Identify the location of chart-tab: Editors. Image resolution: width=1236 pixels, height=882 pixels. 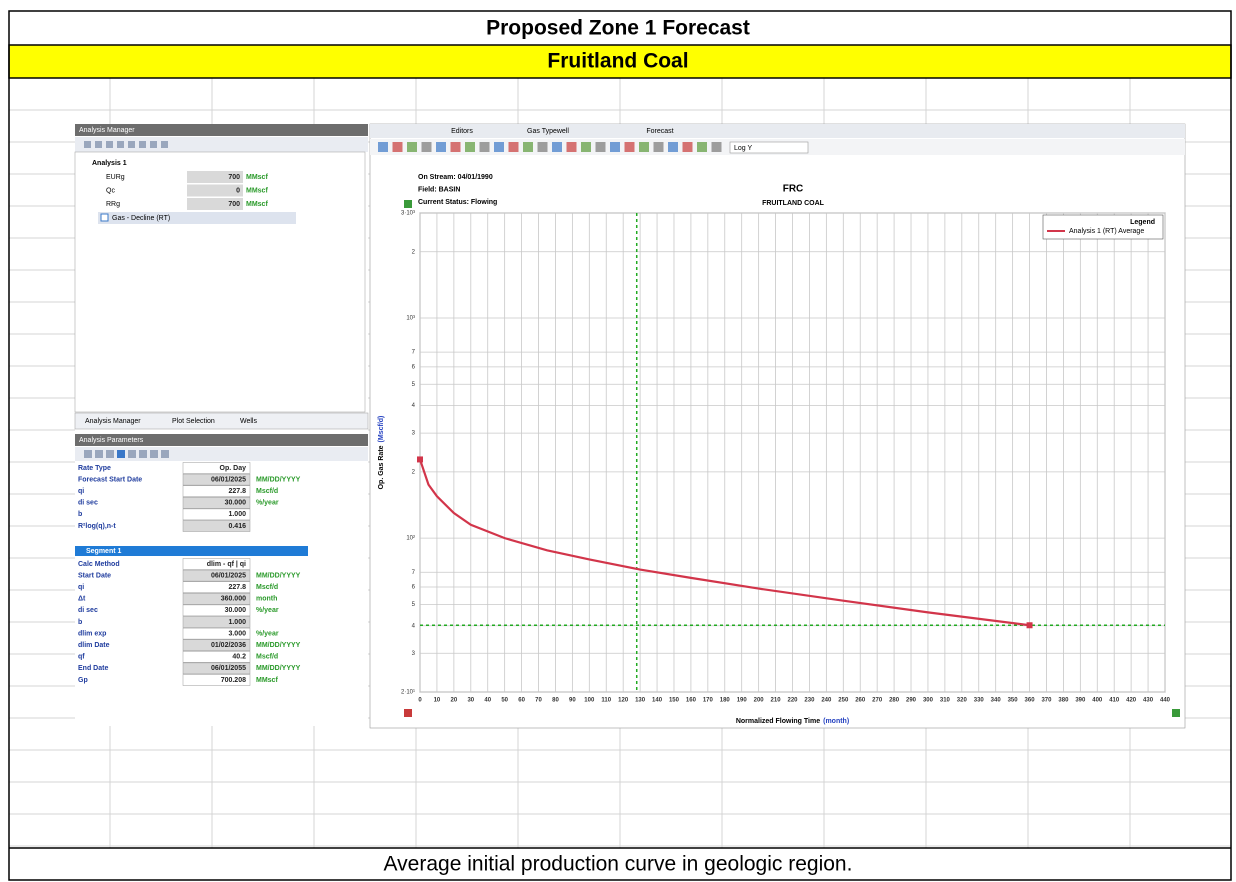
(462, 131).